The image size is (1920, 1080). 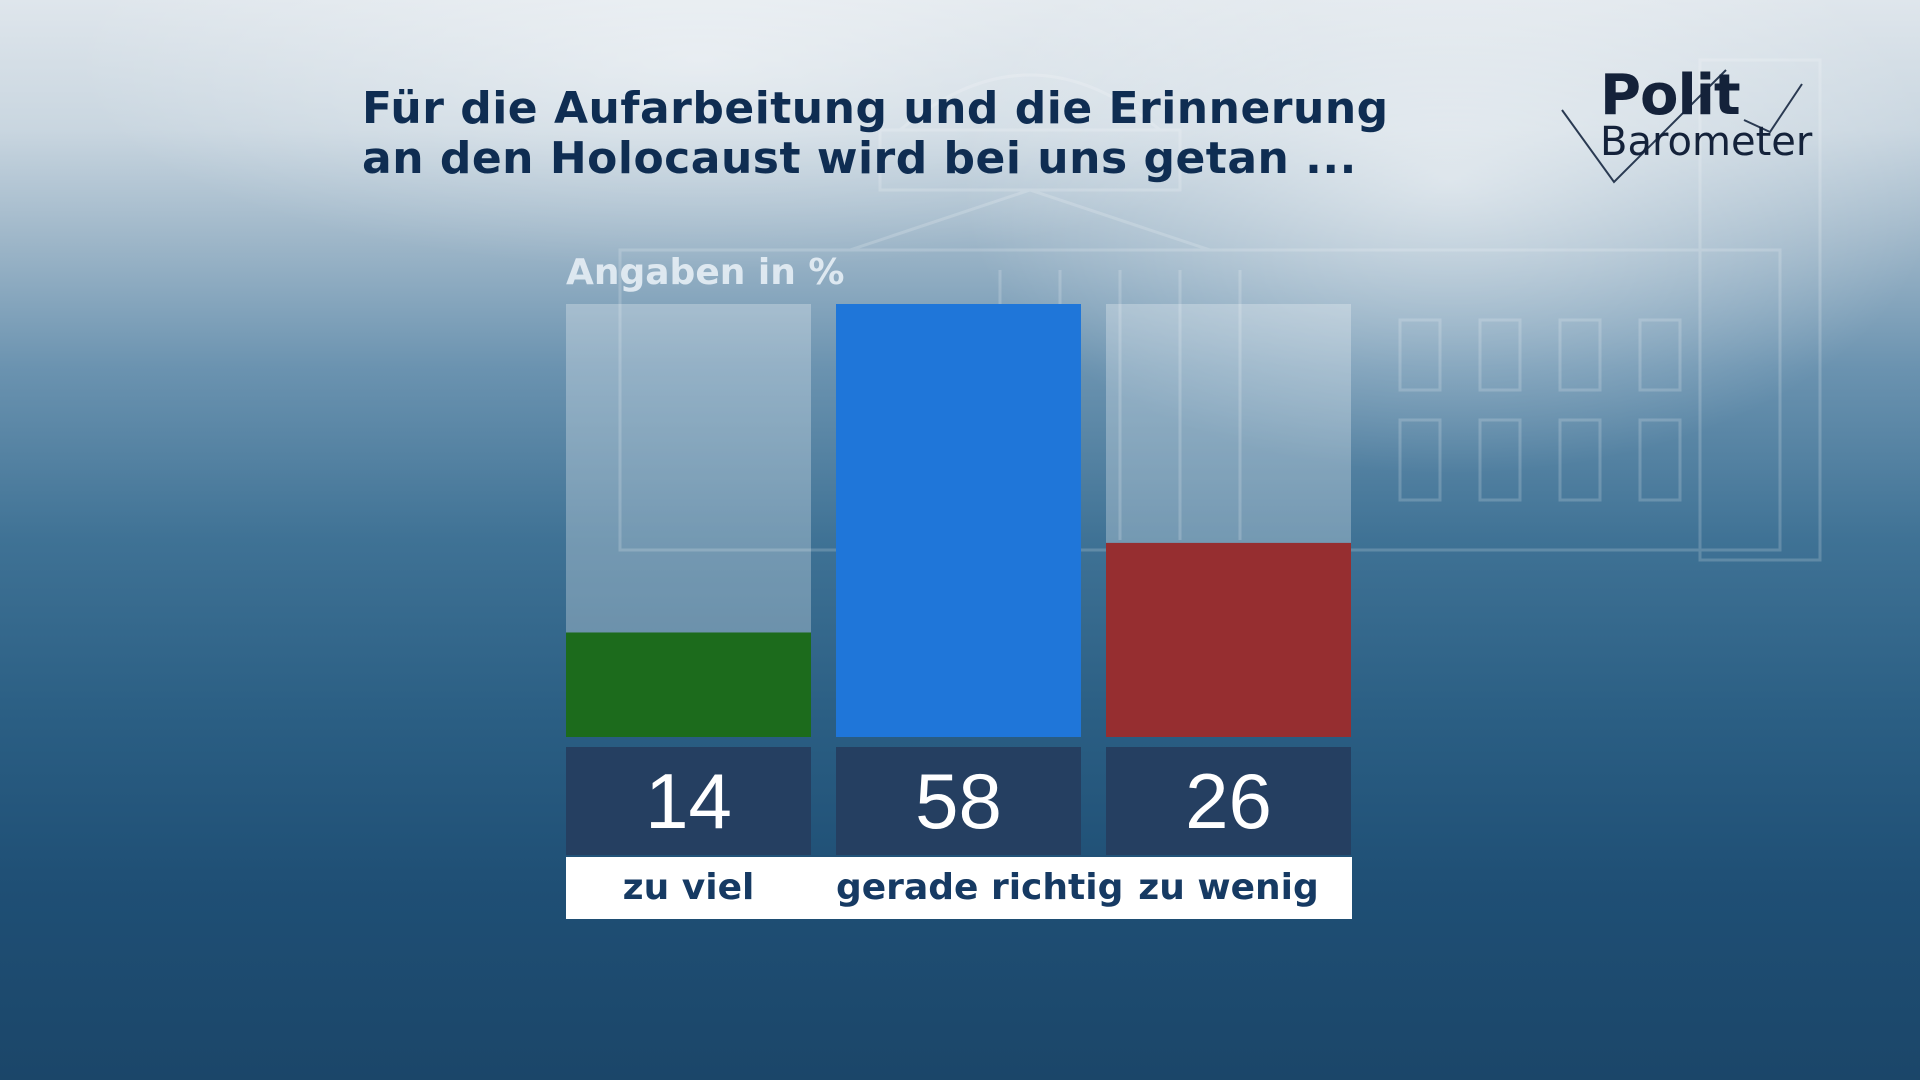 I want to click on politbarometer-logo: Polit Barometer, so click(x=1685, y=127).